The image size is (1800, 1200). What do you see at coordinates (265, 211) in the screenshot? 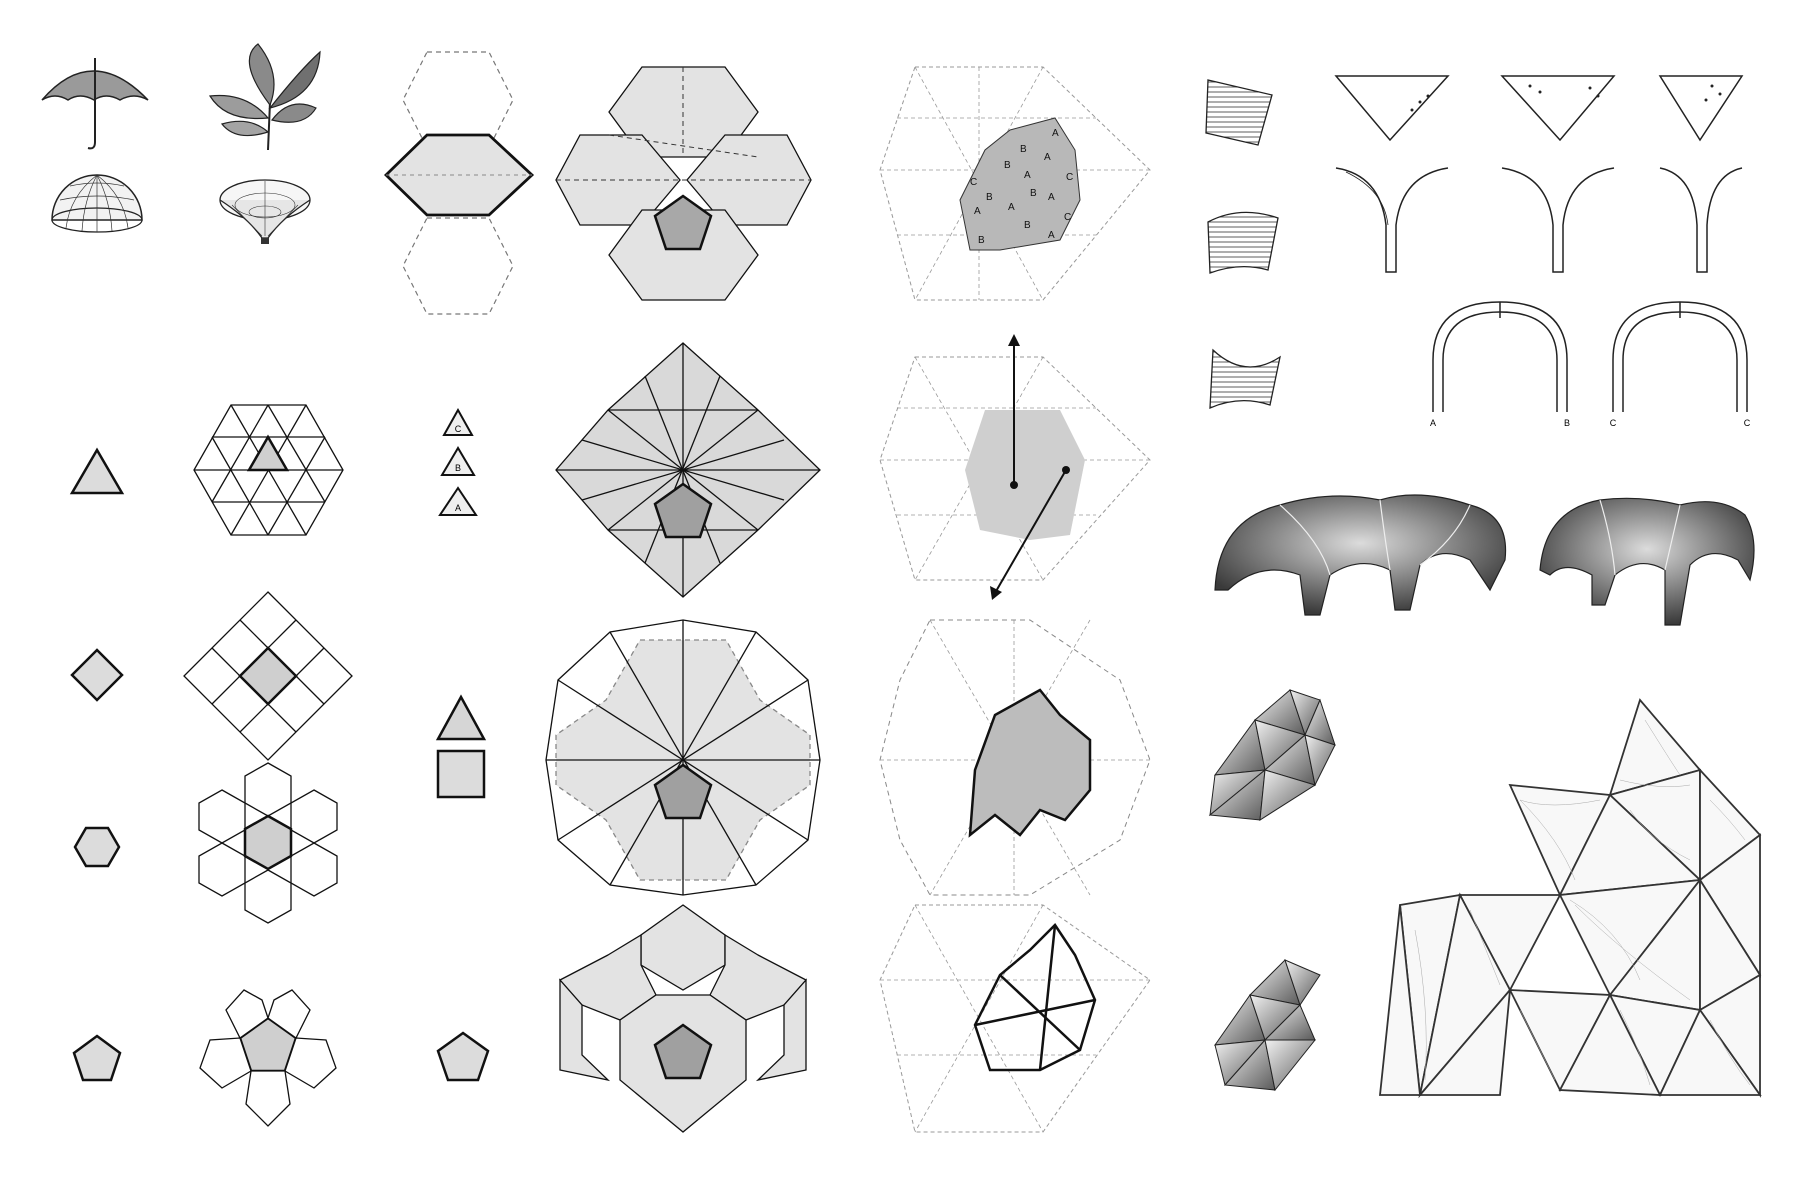
I see `funnel-icon` at bounding box center [265, 211].